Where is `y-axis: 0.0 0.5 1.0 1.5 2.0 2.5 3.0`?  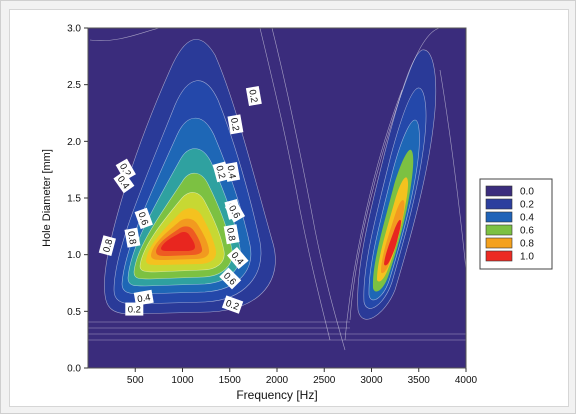
y-axis: 0.0 0.5 1.0 1.5 2.0 2.5 3.0 is located at coordinates (77, 199).